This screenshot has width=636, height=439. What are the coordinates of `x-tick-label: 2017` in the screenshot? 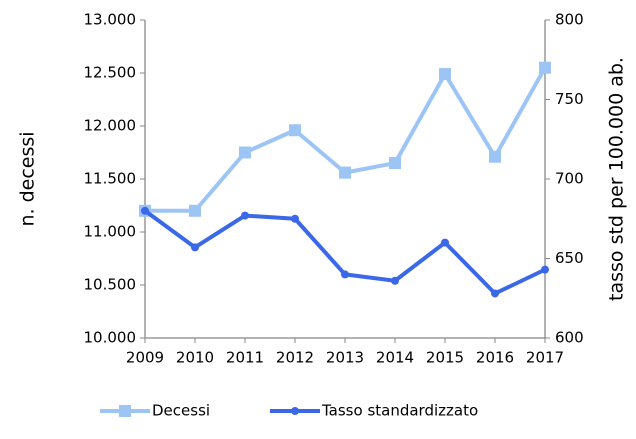 It's located at (545, 358).